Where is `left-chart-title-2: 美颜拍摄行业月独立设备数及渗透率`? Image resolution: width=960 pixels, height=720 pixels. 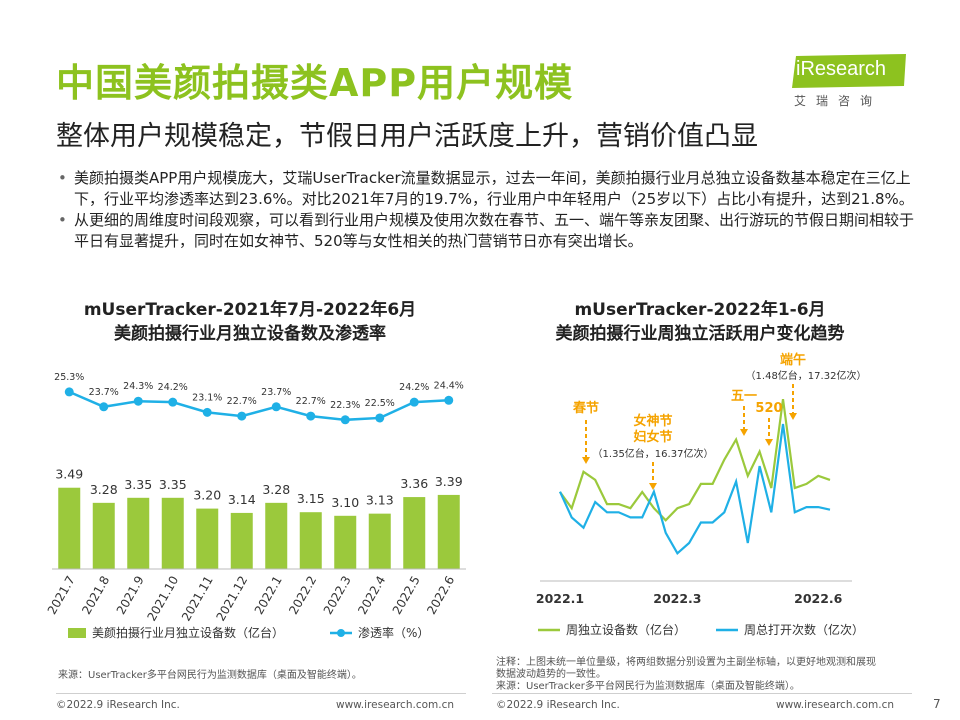 left-chart-title-2: 美颜拍摄行业月独立设备数及渗透率 is located at coordinates (250, 334).